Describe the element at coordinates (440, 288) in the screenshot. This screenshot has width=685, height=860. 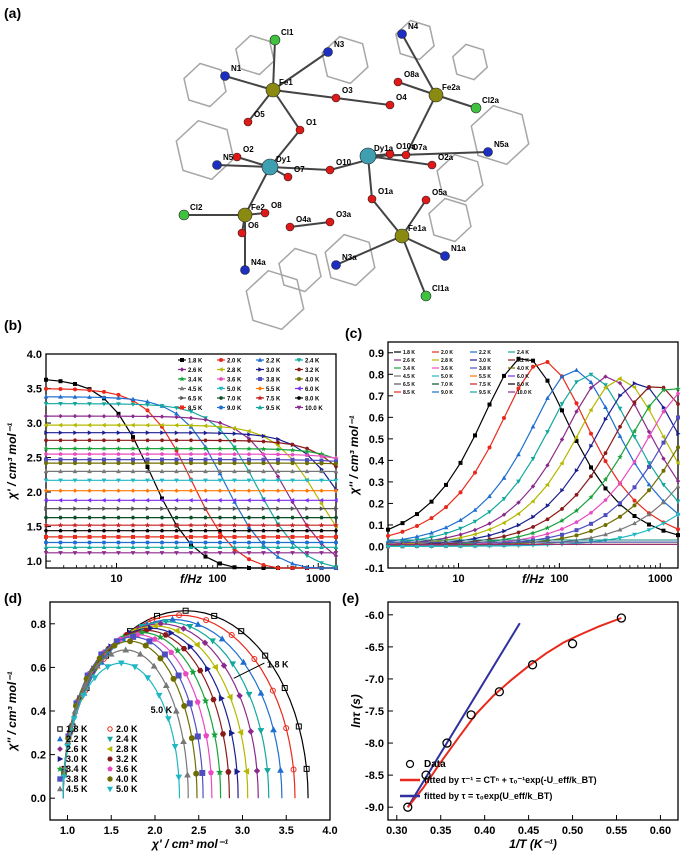
I see `atom-label: Cl1a` at that location.